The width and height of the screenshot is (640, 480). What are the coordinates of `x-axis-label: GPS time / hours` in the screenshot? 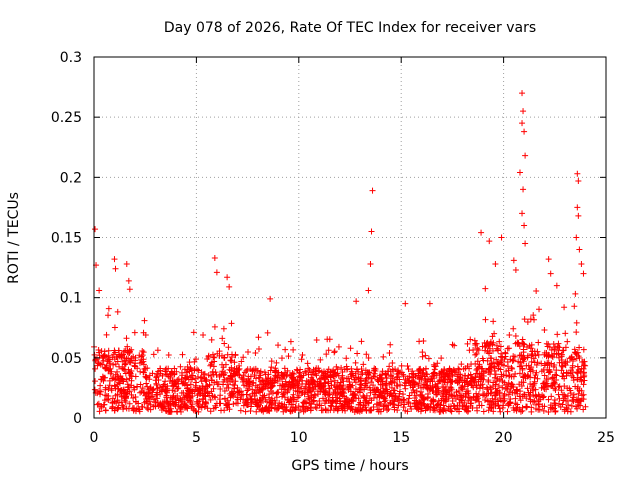 It's located at (349, 466).